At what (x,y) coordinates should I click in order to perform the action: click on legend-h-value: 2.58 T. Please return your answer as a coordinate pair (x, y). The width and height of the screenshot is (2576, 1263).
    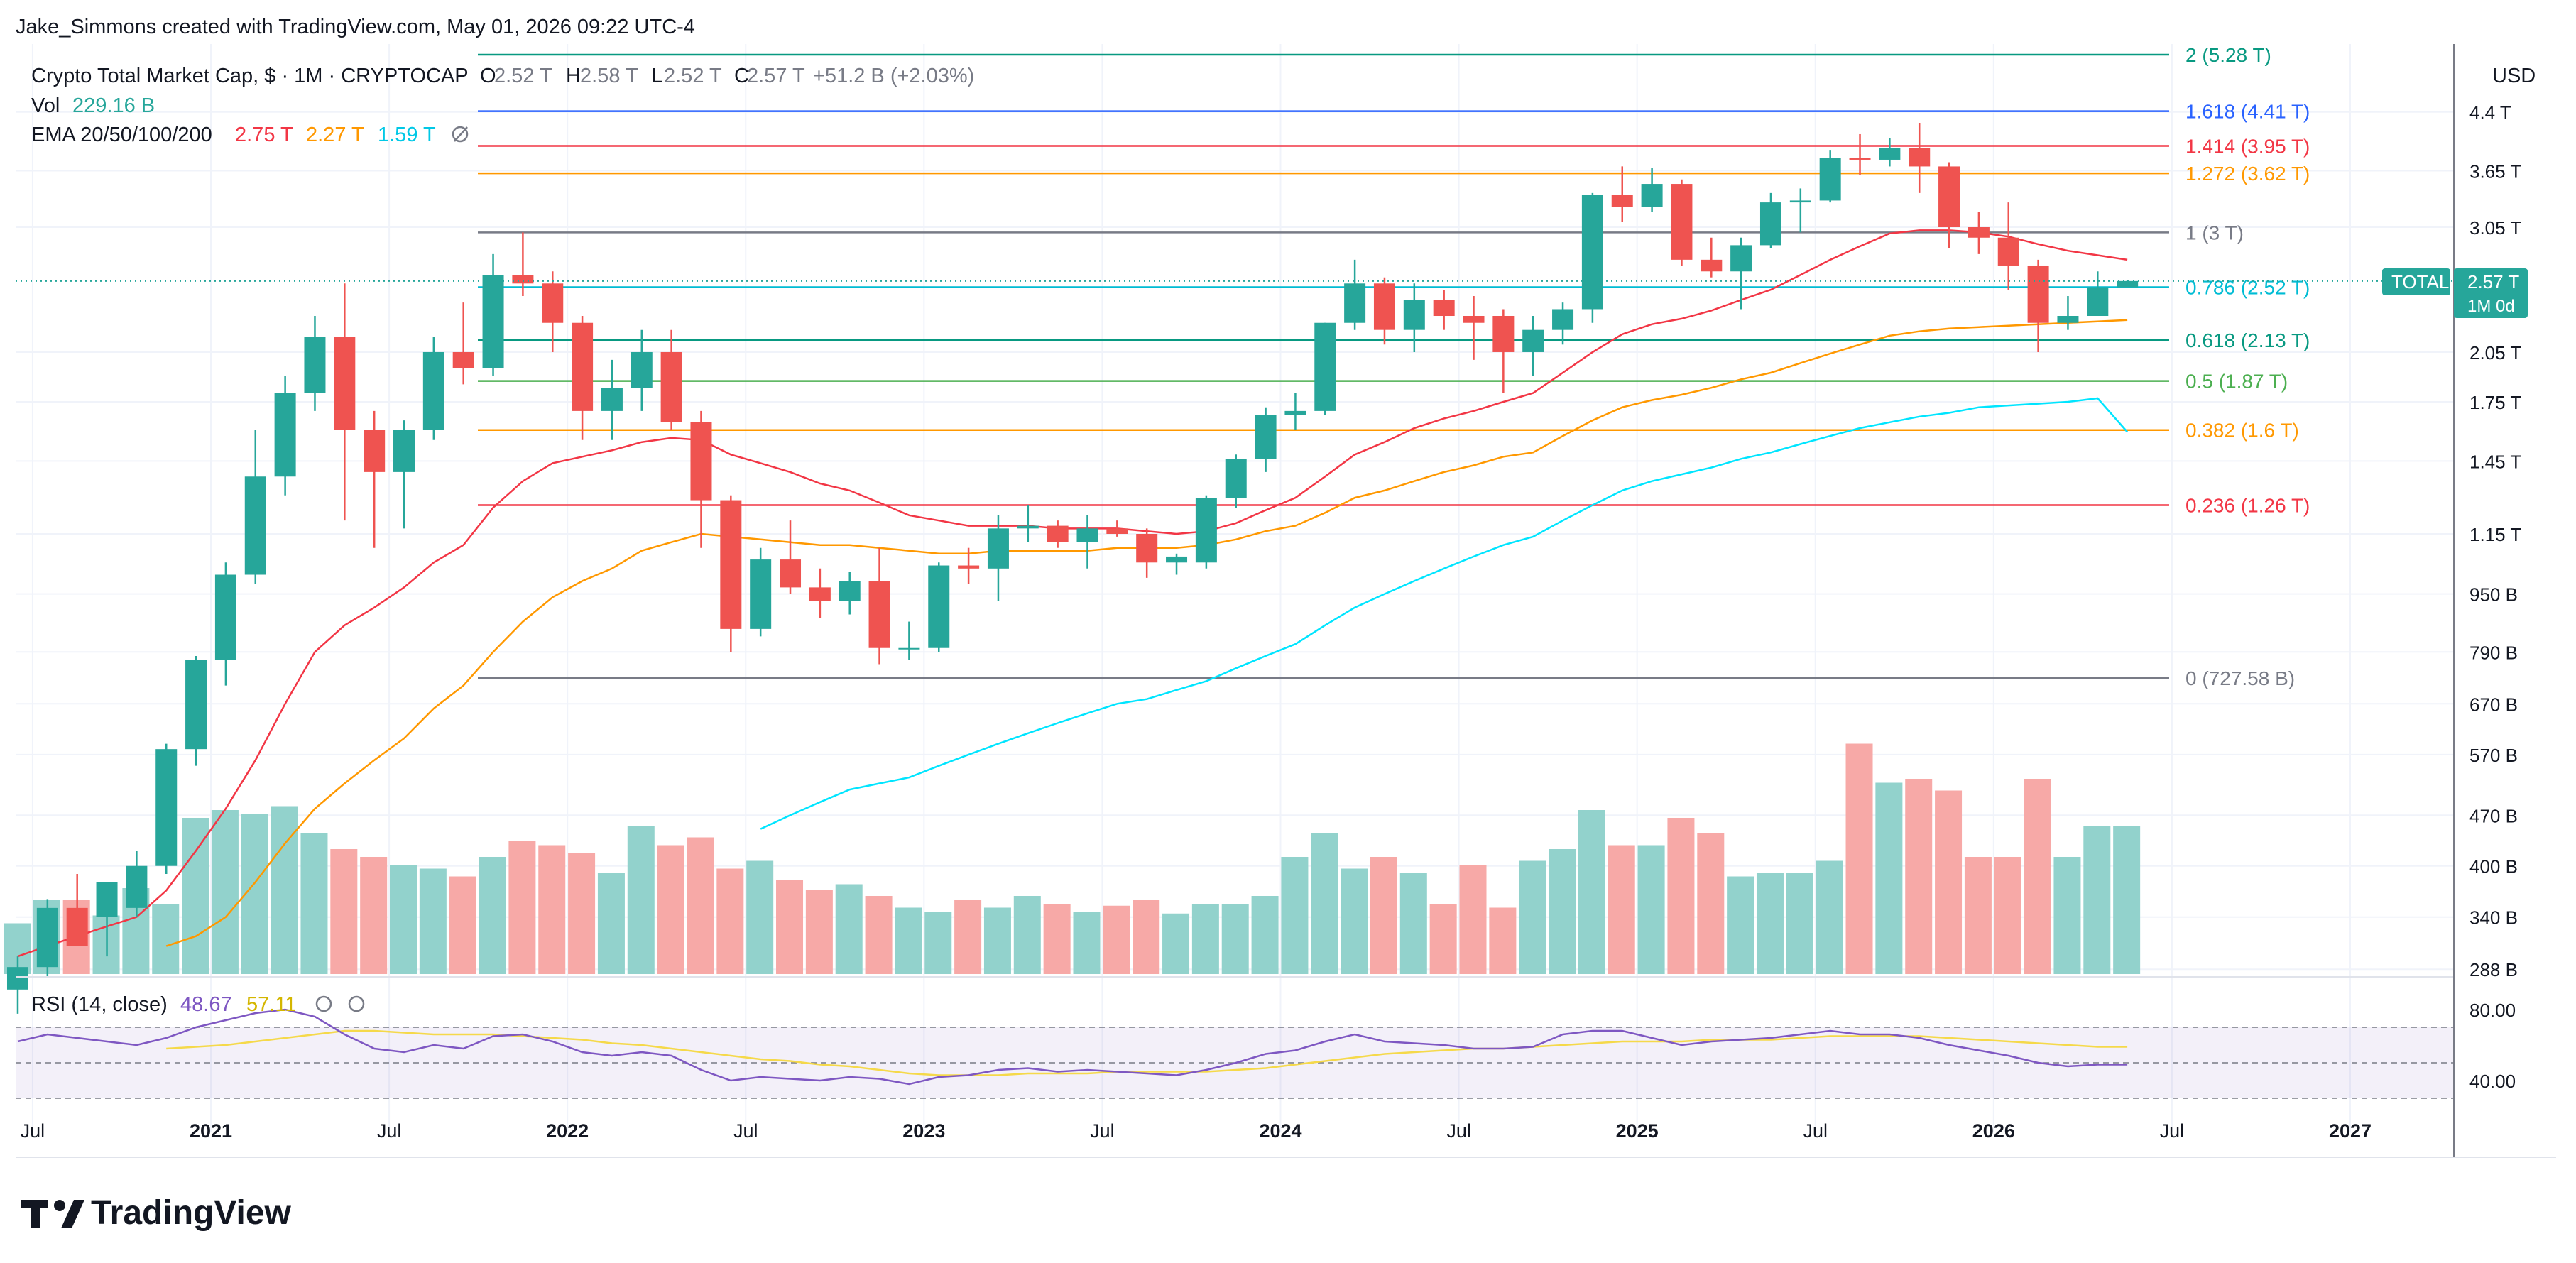
    Looking at the image, I should click on (609, 76).